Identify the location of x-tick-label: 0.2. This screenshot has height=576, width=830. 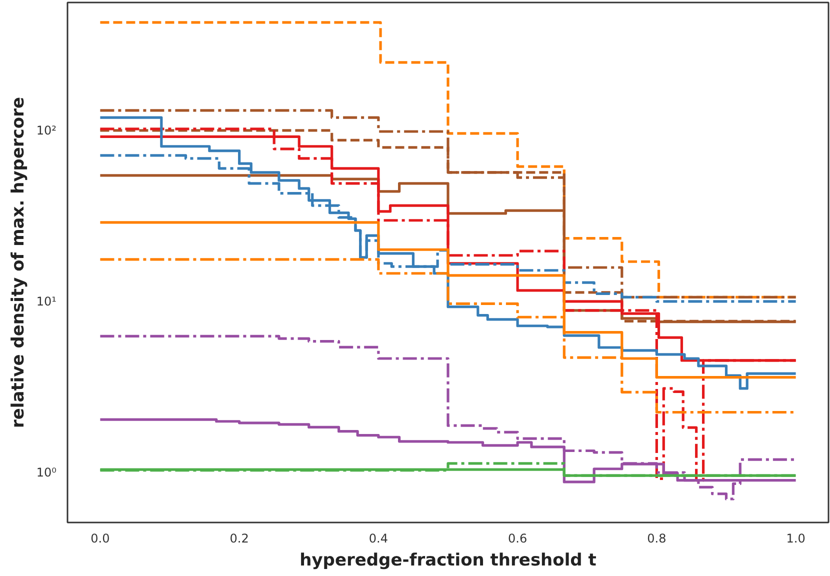
(239, 539).